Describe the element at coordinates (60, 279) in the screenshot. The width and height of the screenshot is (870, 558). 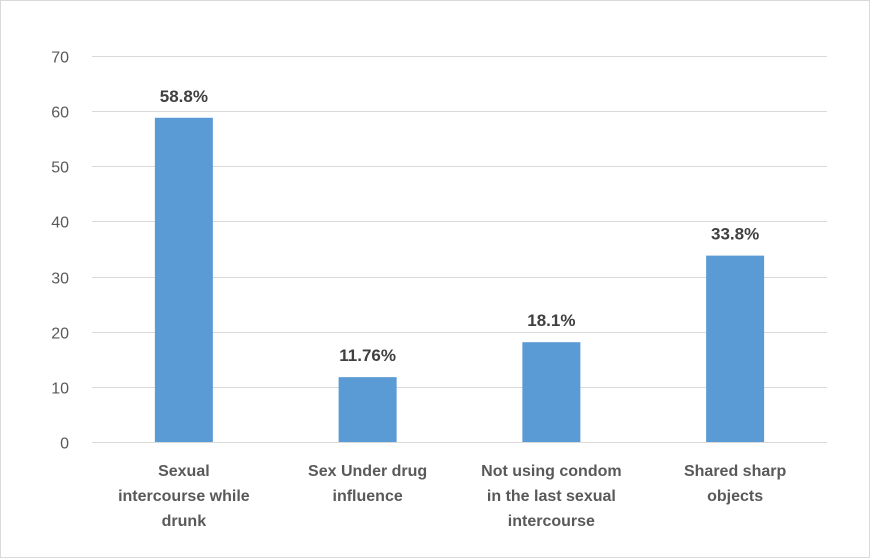
I see `y-tick-label-30: 30` at that location.